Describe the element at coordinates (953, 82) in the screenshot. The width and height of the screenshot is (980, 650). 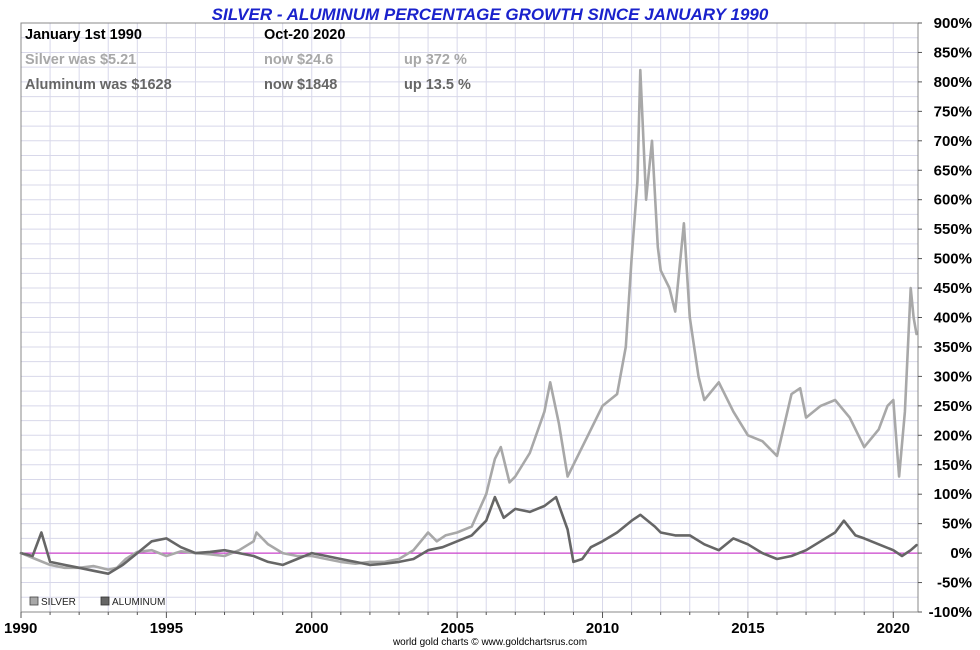
I see `y-tick-label: 800%` at that location.